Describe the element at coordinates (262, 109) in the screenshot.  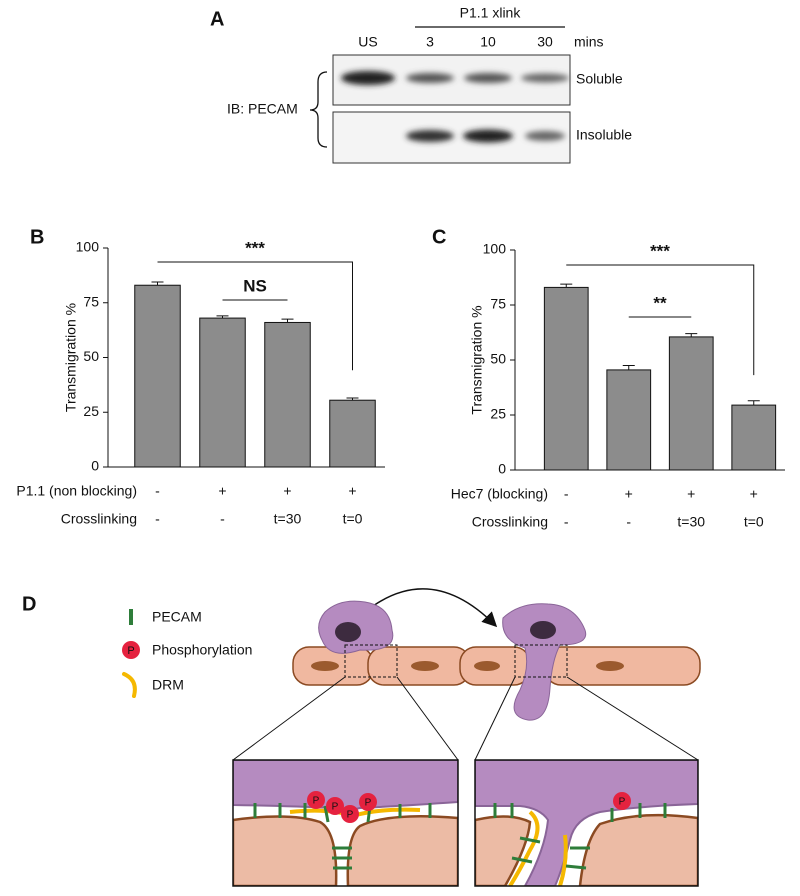
I see `antibody-label: IB: PECAM` at that location.